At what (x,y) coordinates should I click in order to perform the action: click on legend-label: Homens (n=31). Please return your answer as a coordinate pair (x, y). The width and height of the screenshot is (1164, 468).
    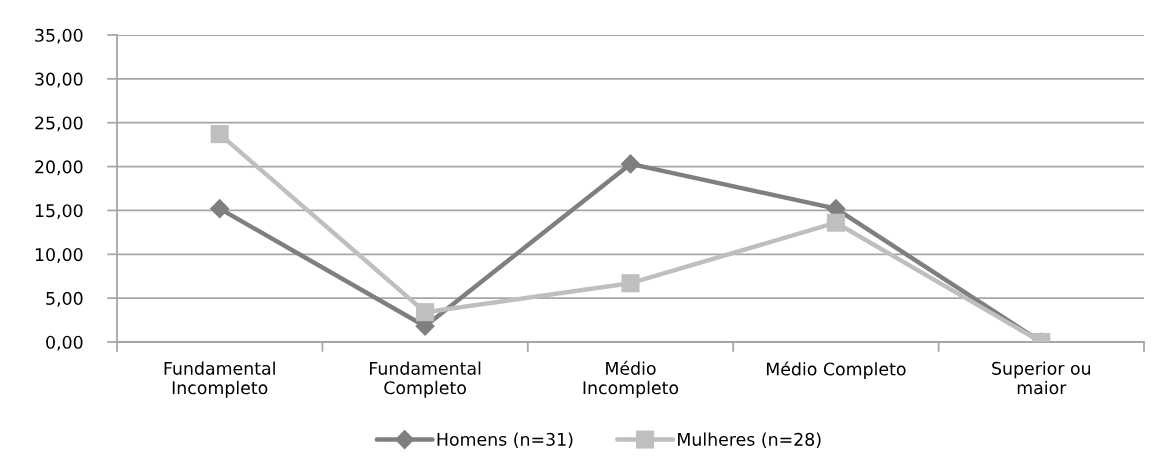
    Looking at the image, I should click on (505, 440).